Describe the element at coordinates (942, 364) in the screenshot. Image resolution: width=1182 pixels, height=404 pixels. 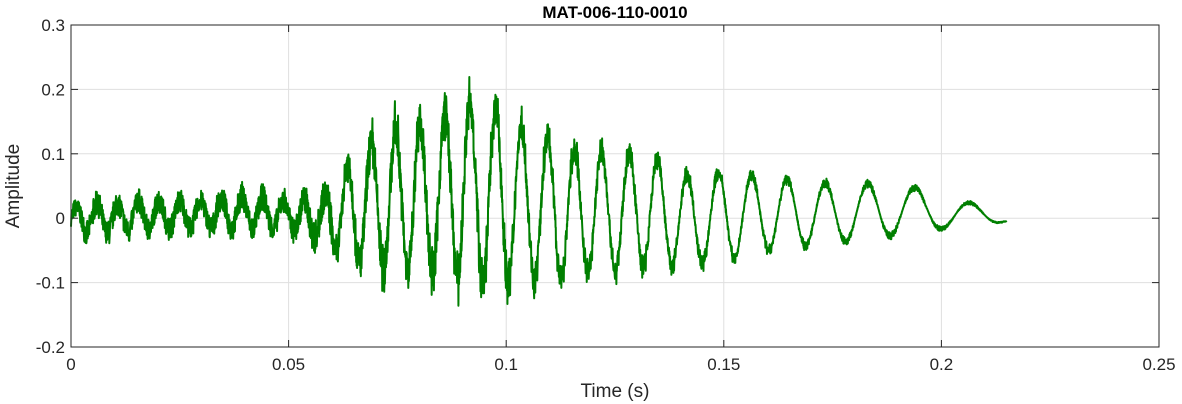
I see `x-tick-label: 0.2` at that location.